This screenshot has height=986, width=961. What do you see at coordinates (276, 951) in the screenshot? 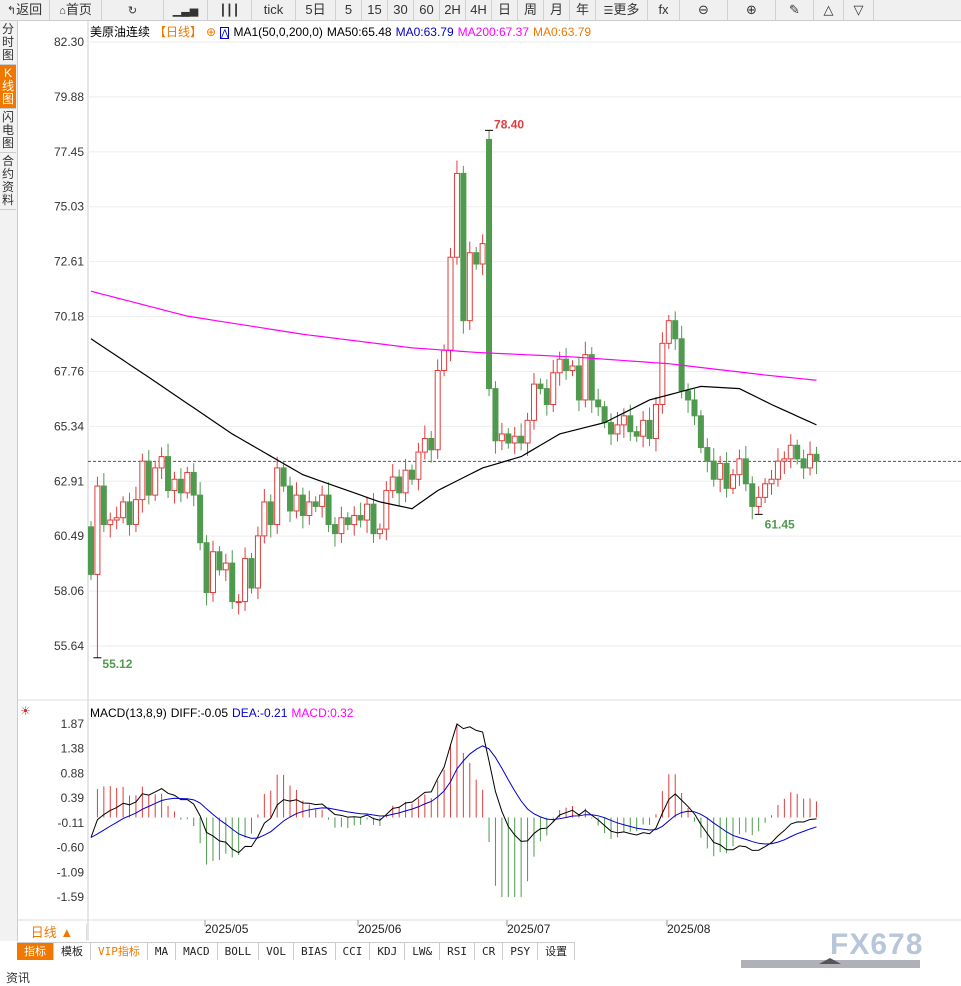
I see `indicator-tab: VOL` at bounding box center [276, 951].